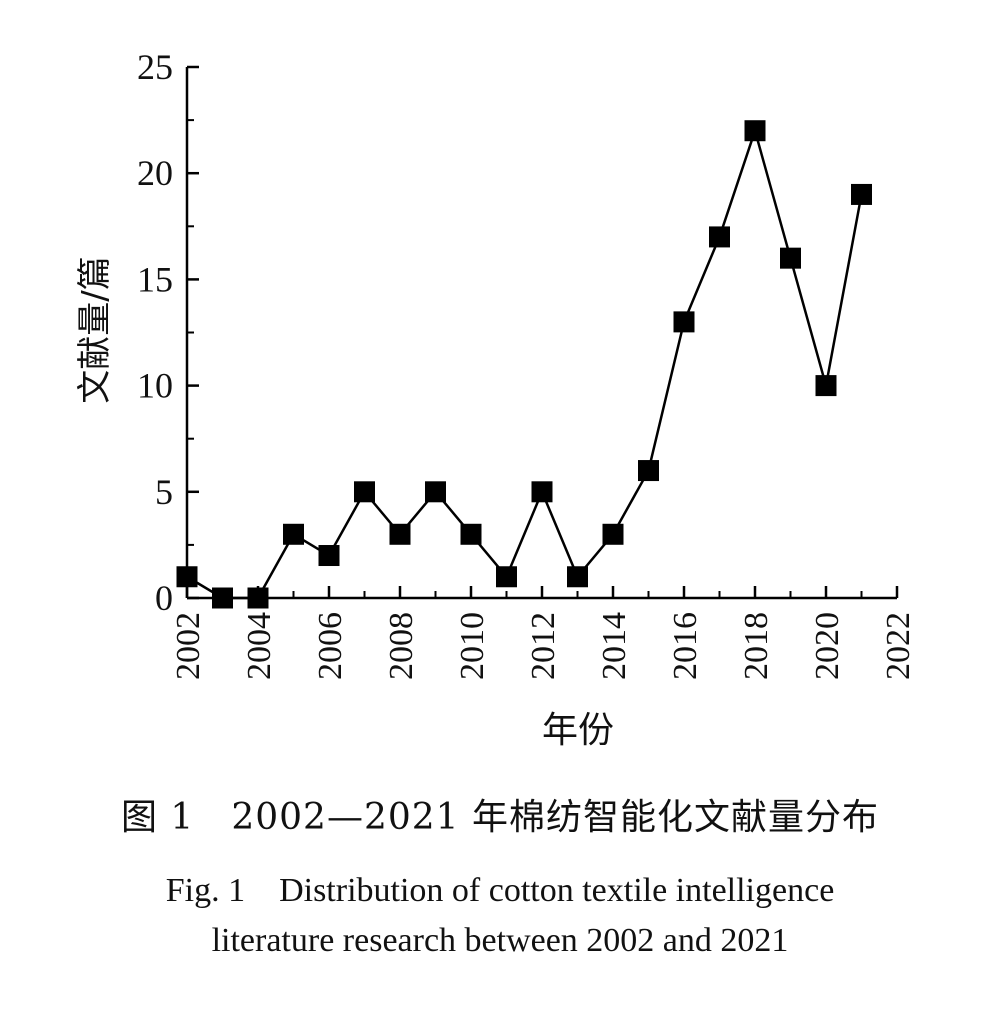  I want to click on y-axis-label: 文献量/篇, so click(95, 329).